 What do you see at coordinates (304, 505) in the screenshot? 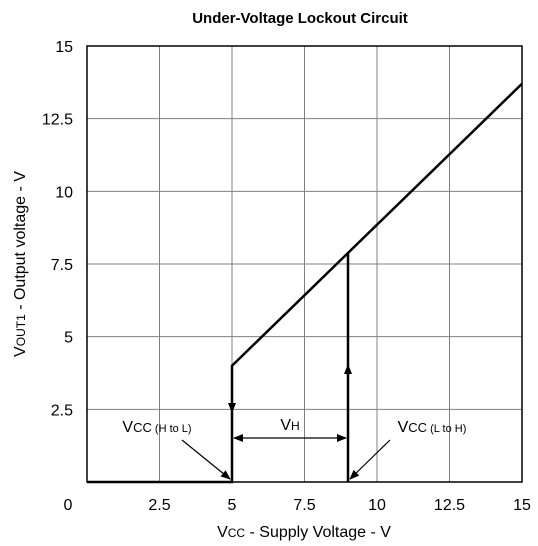
I see `x-tick-label: 7.5` at bounding box center [304, 505].